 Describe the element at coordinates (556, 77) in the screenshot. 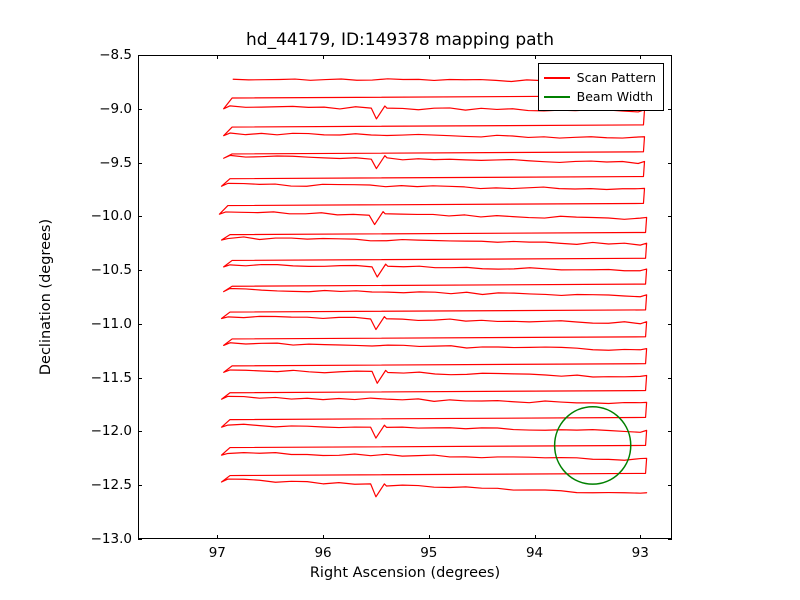

I see `legend-swatch-scan-pattern` at that location.